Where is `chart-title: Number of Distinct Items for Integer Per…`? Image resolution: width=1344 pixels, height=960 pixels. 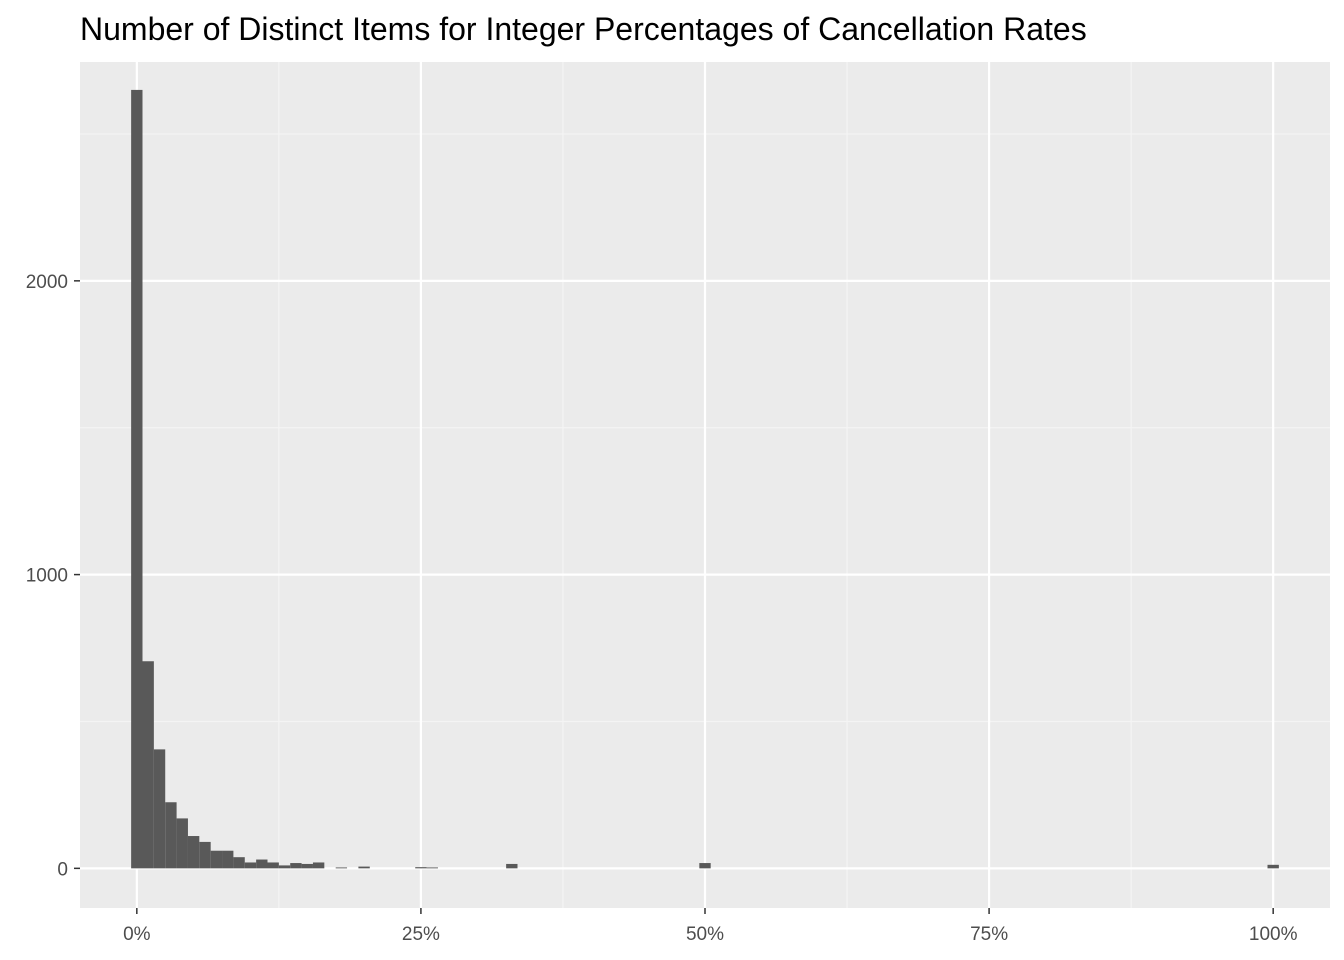 chart-title: Number of Distinct Items for Integer Per… is located at coordinates (583, 29).